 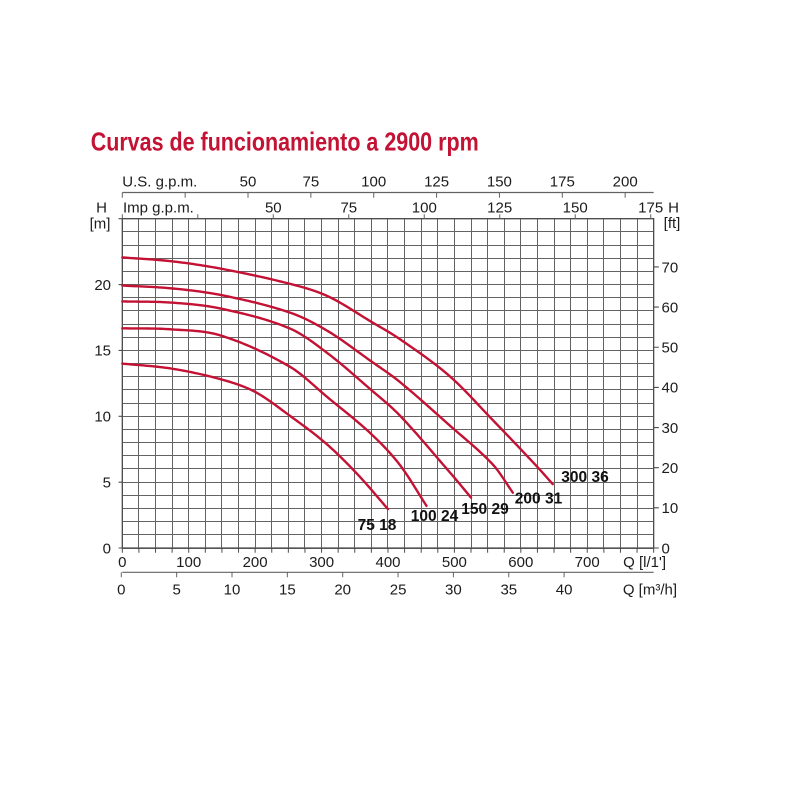 What do you see at coordinates (159, 182) in the screenshot?
I see `svg-text: U.S. g.p.m.` at bounding box center [159, 182].